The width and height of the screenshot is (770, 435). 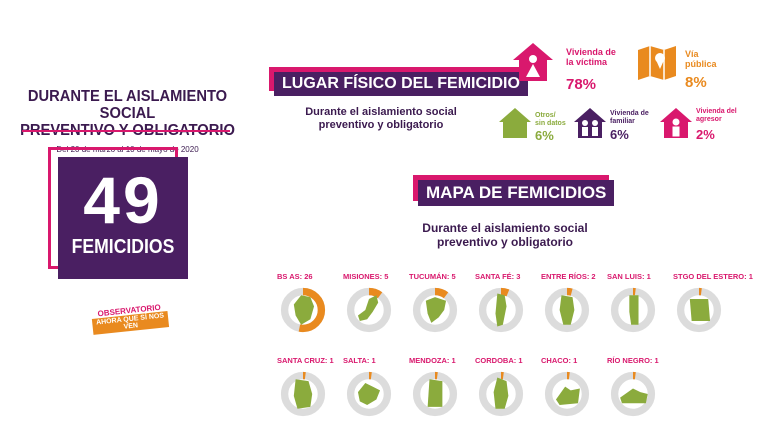 I want to click on total-femicides-number: 49, so click(x=123, y=200).